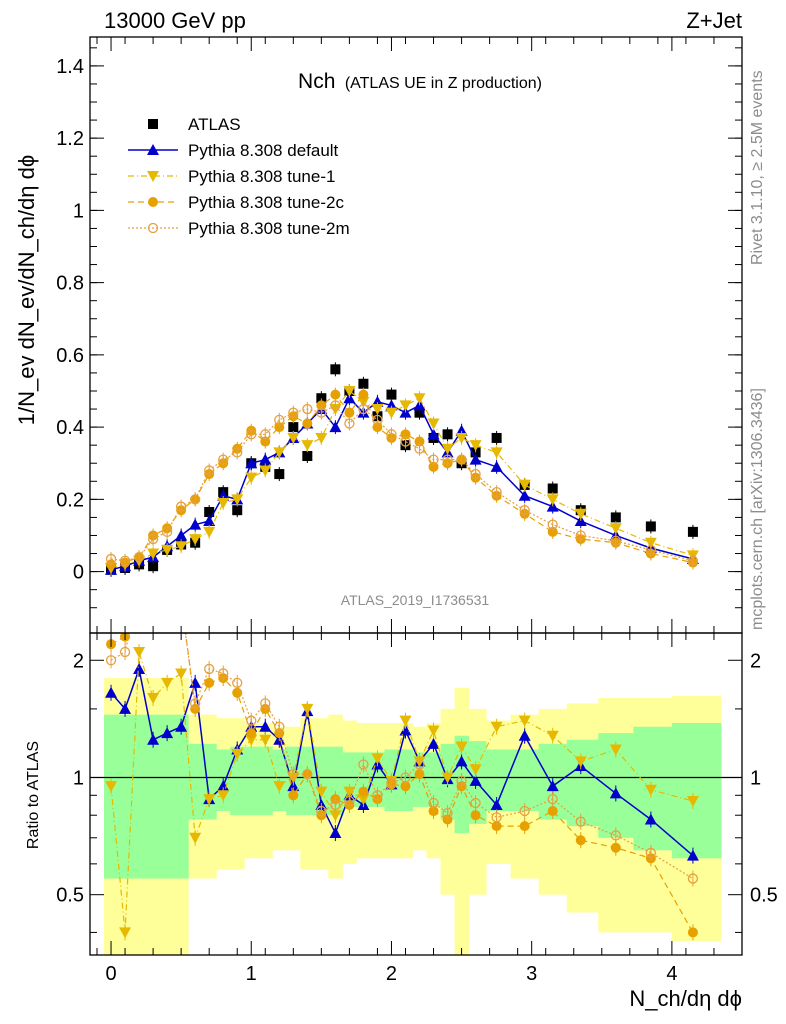  What do you see at coordinates (78, 573) in the screenshot?
I see `y-tick-label-main: 0` at bounding box center [78, 573].